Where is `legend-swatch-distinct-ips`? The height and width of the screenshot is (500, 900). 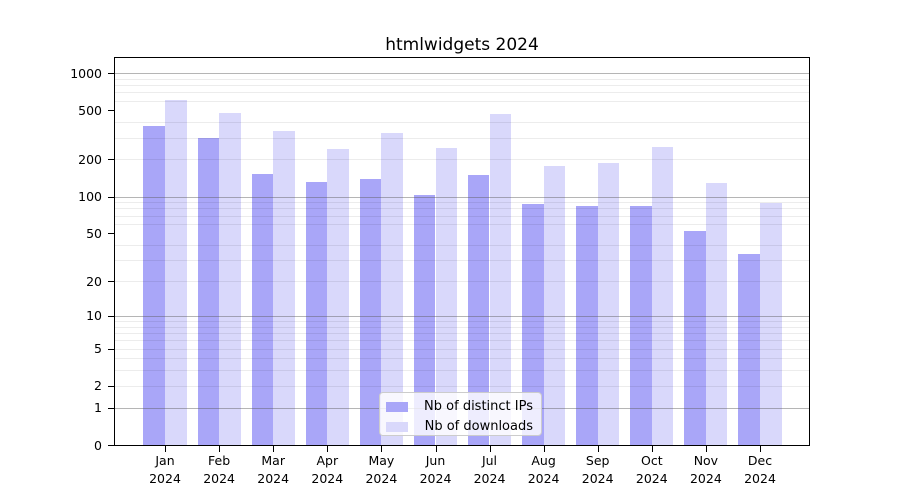
legend-swatch-distinct-ips is located at coordinates (397, 407).